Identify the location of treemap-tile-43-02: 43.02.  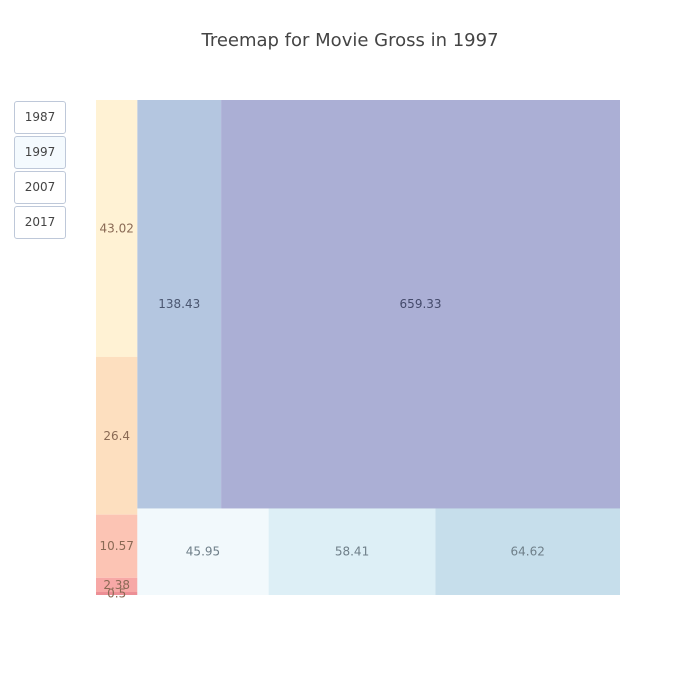
(117, 228).